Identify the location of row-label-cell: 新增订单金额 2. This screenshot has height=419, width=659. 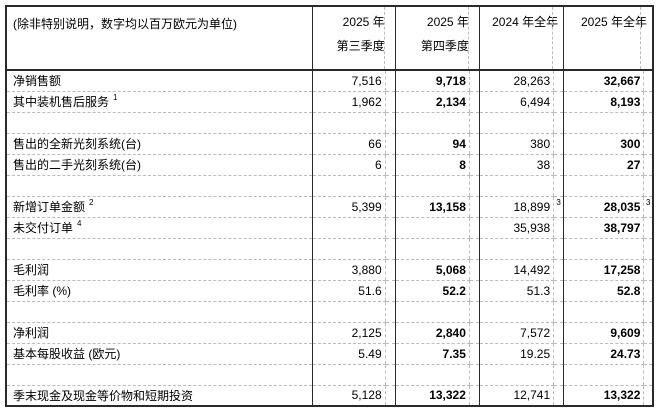
(160, 207).